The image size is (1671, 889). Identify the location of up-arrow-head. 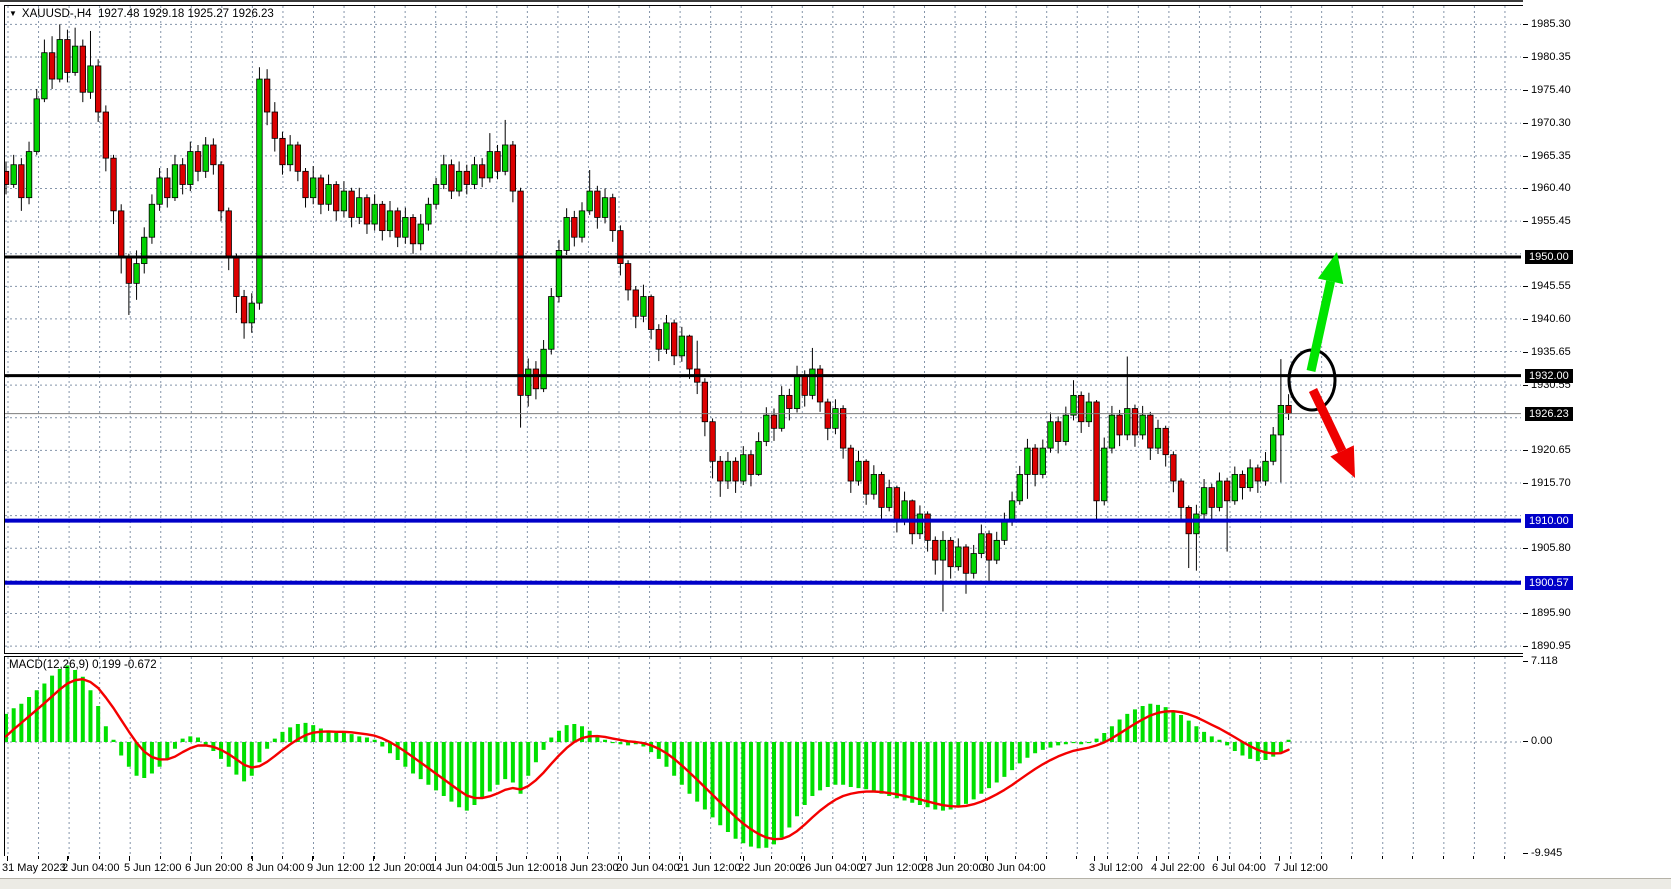
(1330, 268).